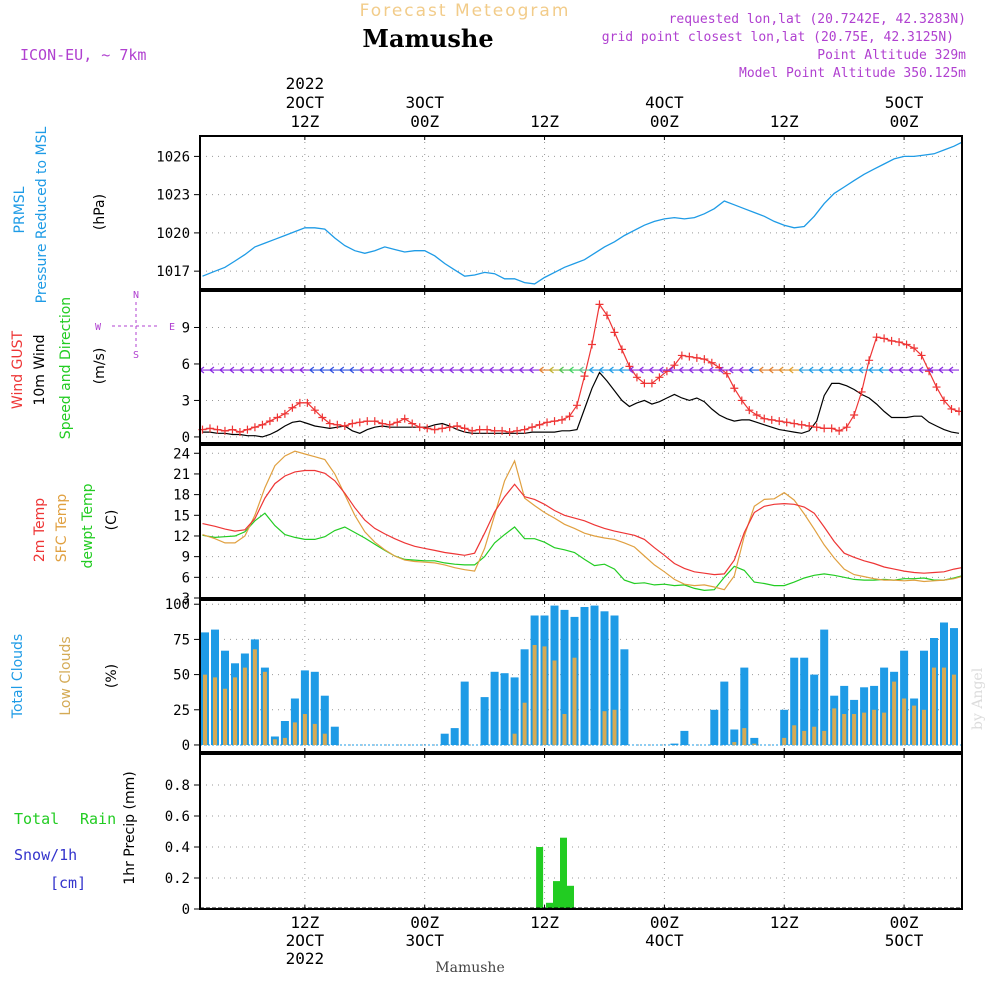 The width and height of the screenshot is (1000, 1000). Describe the element at coordinates (36, 819) in the screenshot. I see `precip-label-total: Total` at that location.